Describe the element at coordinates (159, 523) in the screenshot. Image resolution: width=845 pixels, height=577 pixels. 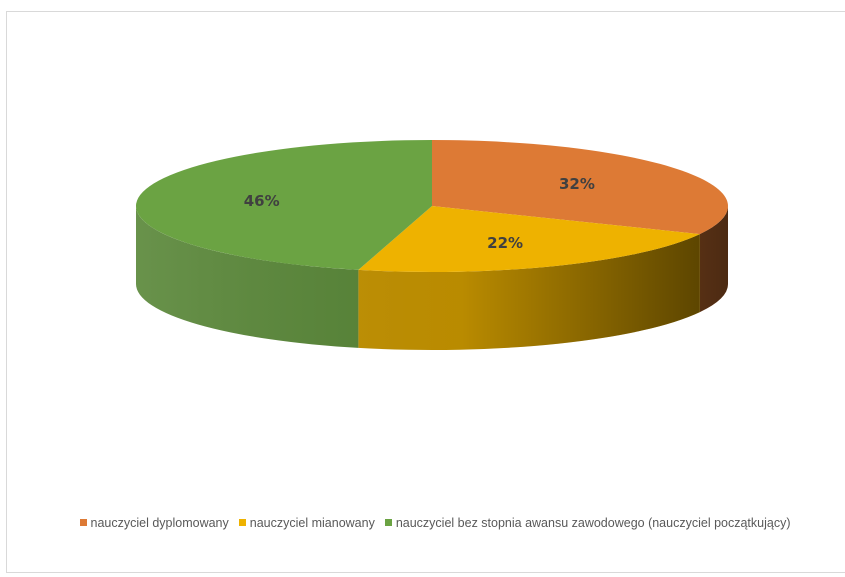
I see `legend-label: nauczyciel dyplomowany` at that location.